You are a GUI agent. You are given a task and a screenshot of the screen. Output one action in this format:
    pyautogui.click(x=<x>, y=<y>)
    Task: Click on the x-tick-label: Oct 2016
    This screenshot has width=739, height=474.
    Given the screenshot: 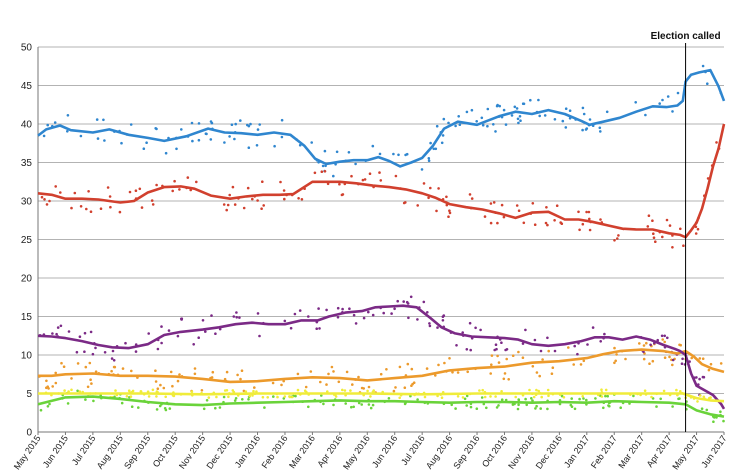 What is the action you would take?
    pyautogui.click(x=494, y=451)
    